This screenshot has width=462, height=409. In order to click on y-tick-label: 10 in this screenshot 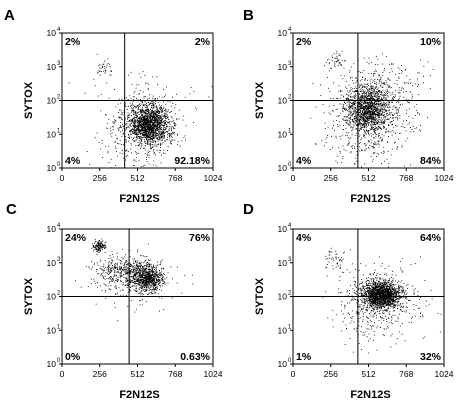, I will do `click(283, 134)`.